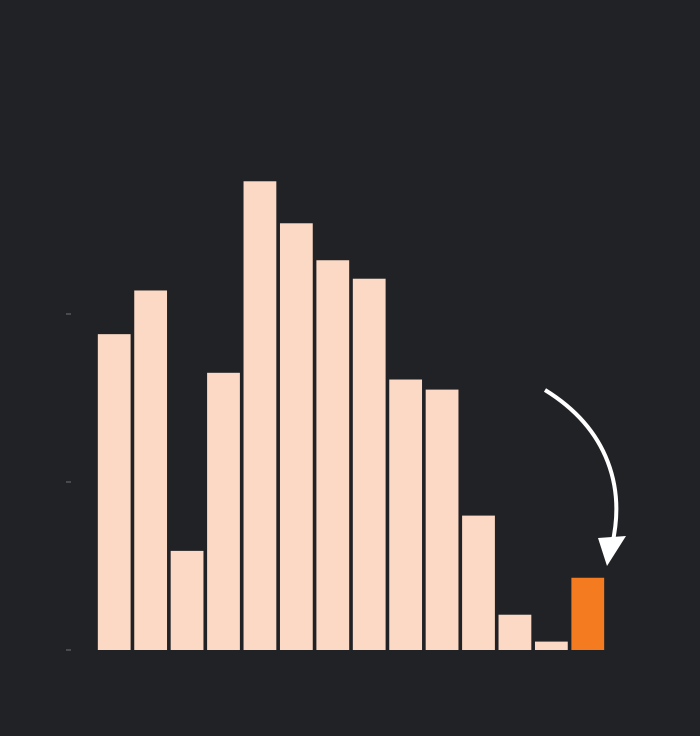 The image size is (700, 736). Describe the element at coordinates (612, 551) in the screenshot. I see `arrow-head` at that location.